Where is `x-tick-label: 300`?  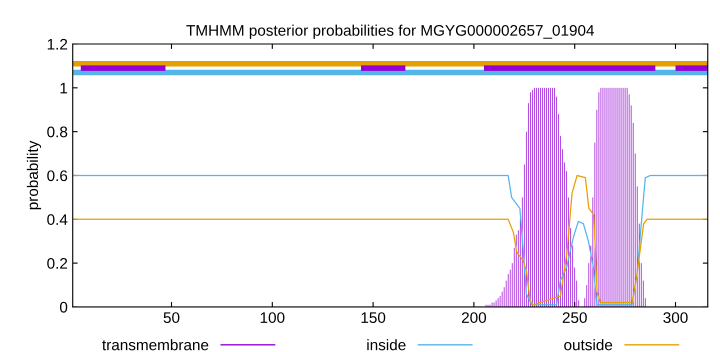 x-tick-label: 300 is located at coordinates (675, 318).